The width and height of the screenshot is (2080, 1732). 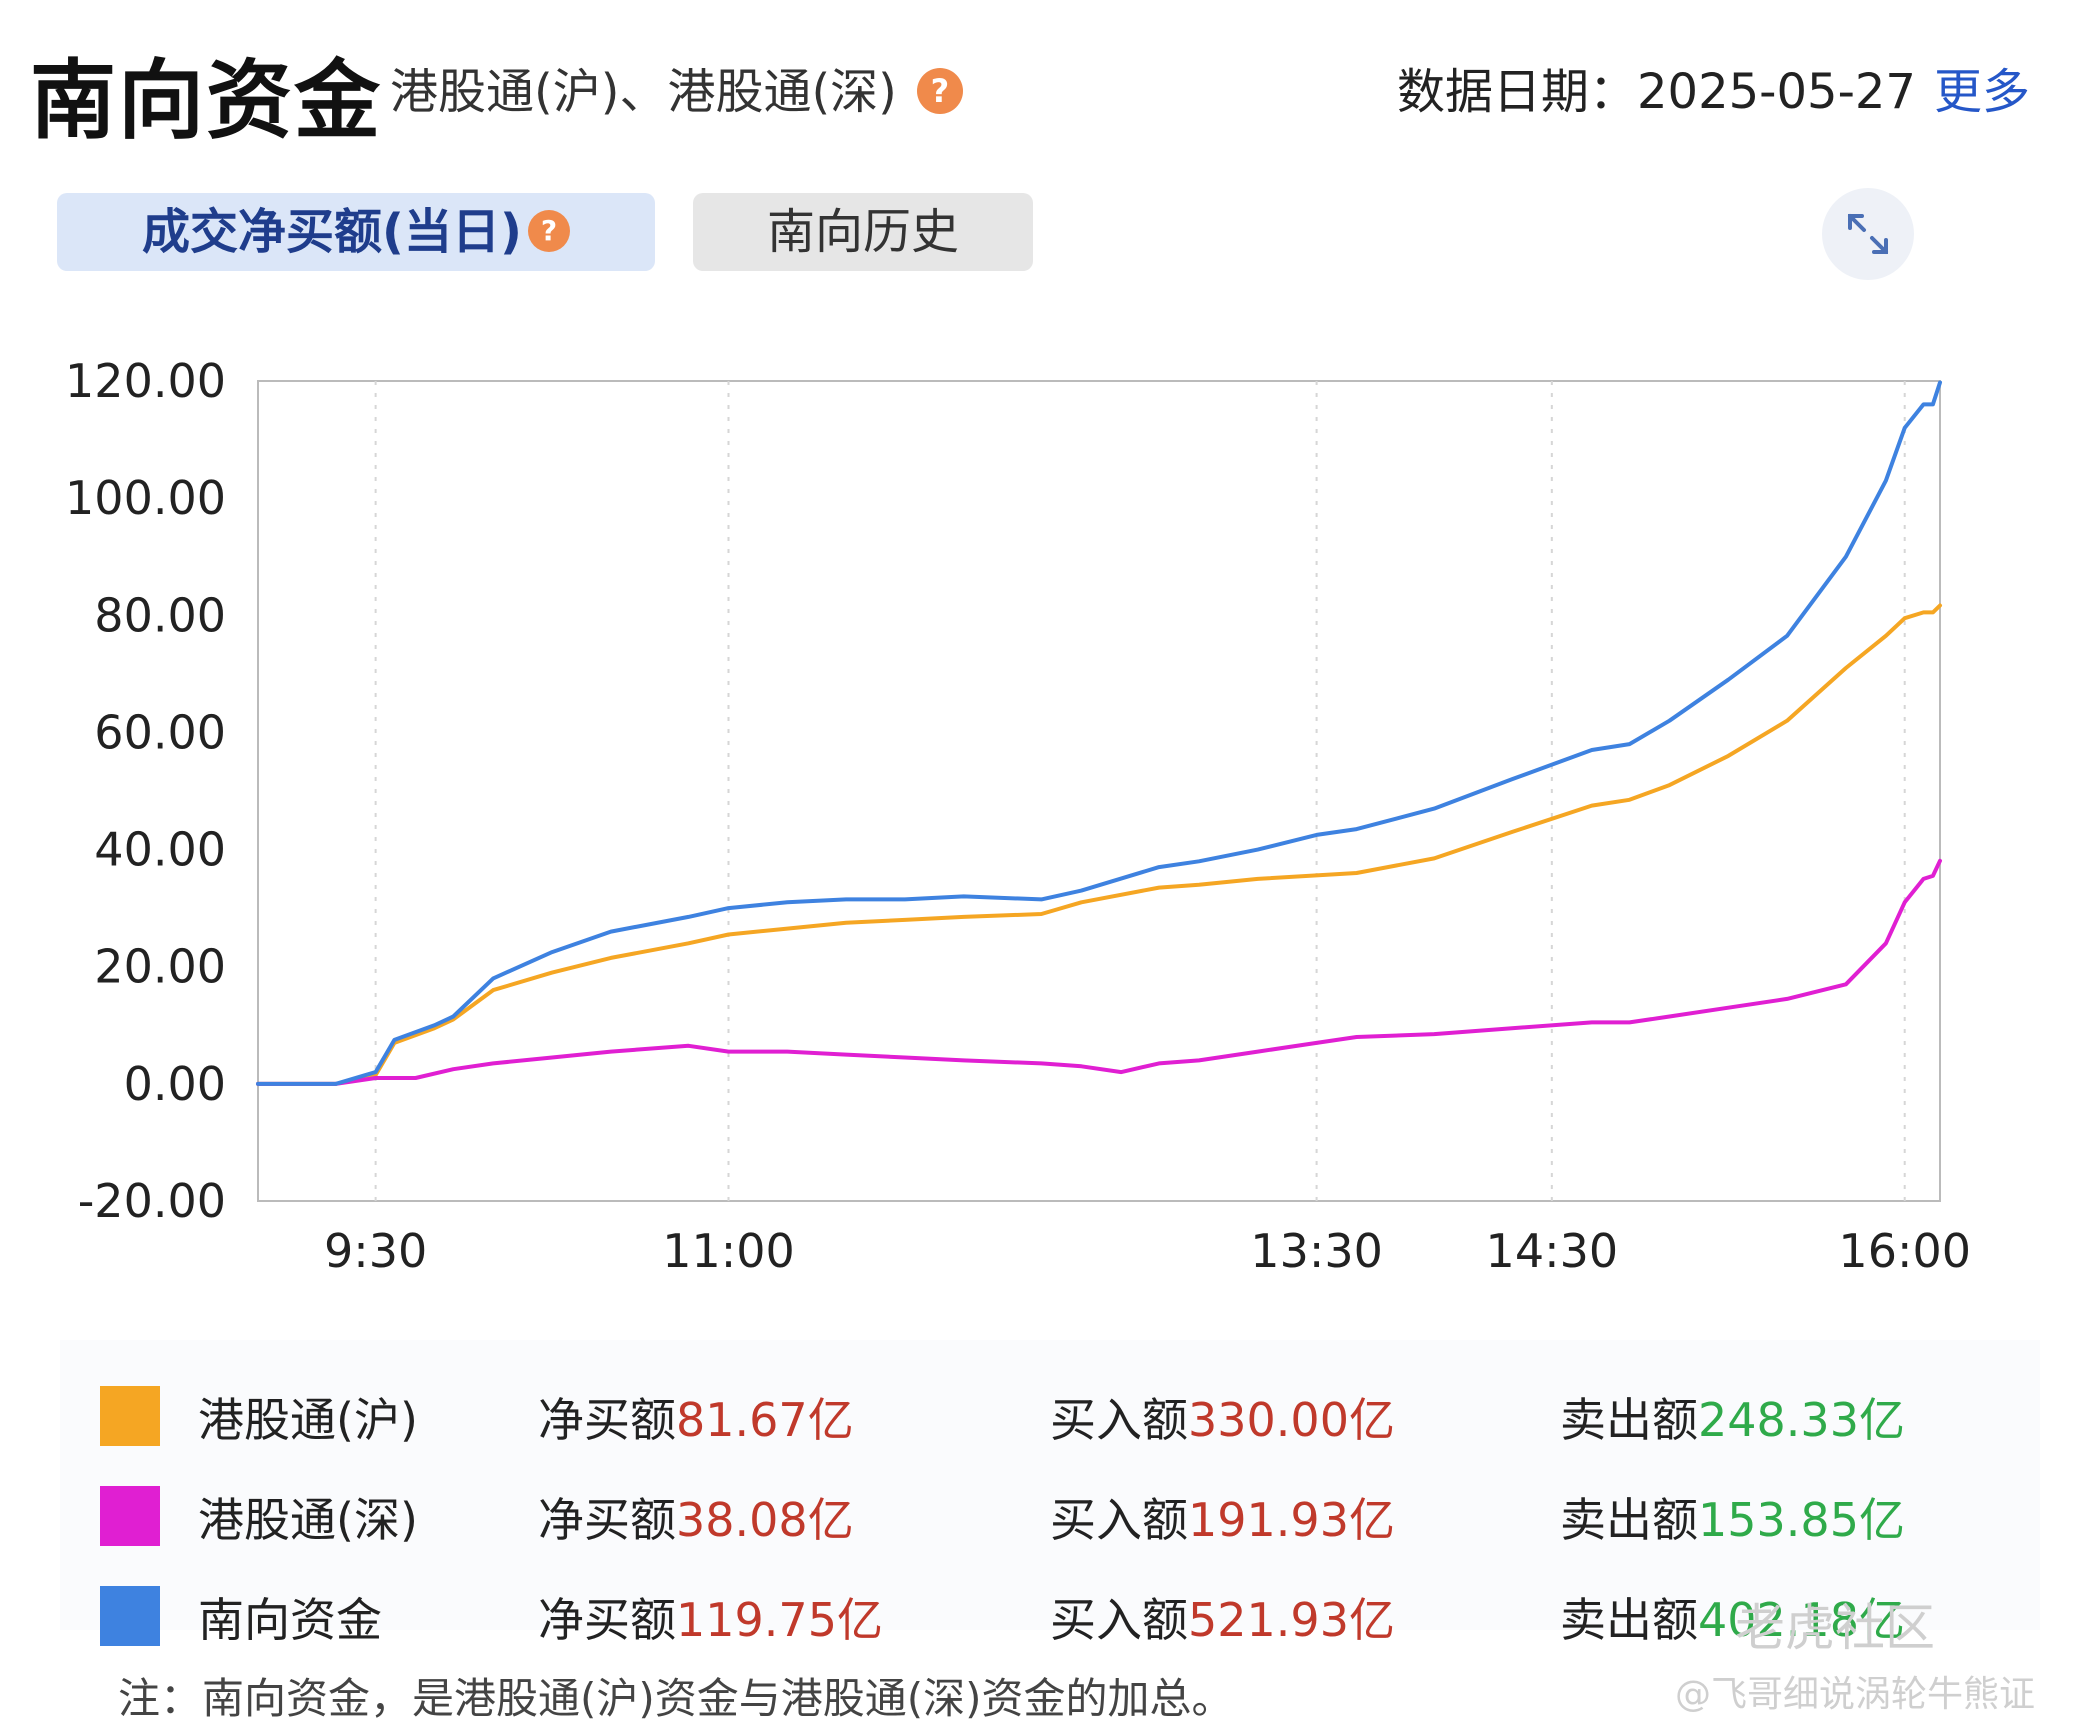 What do you see at coordinates (308, 1420) in the screenshot?
I see `legend-name: 港股通(沪)` at bounding box center [308, 1420].